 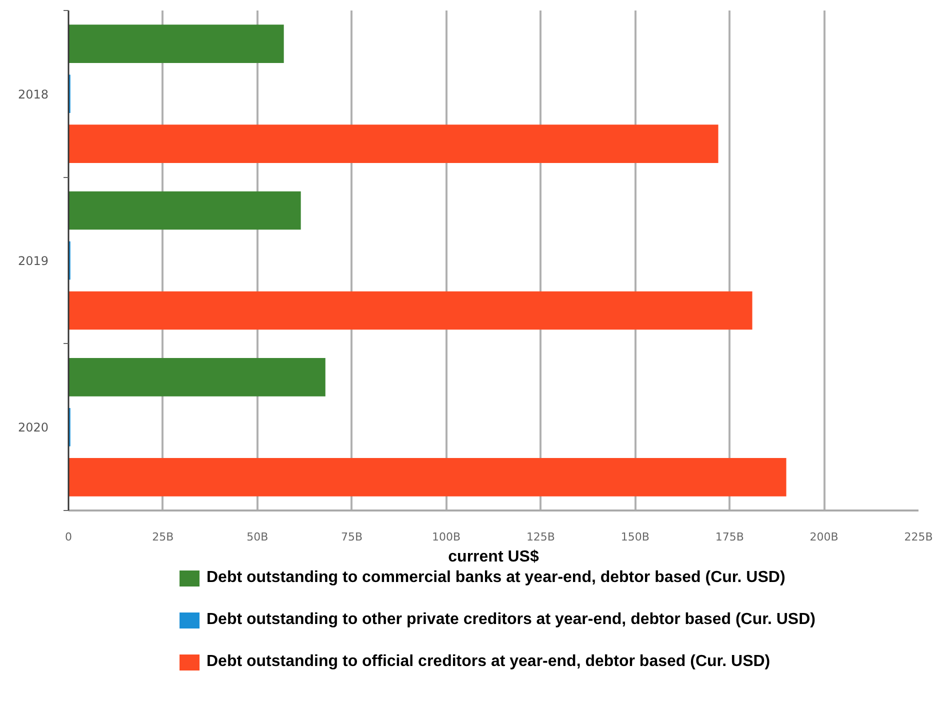 I want to click on y-tick-label: 2020, so click(x=33, y=427).